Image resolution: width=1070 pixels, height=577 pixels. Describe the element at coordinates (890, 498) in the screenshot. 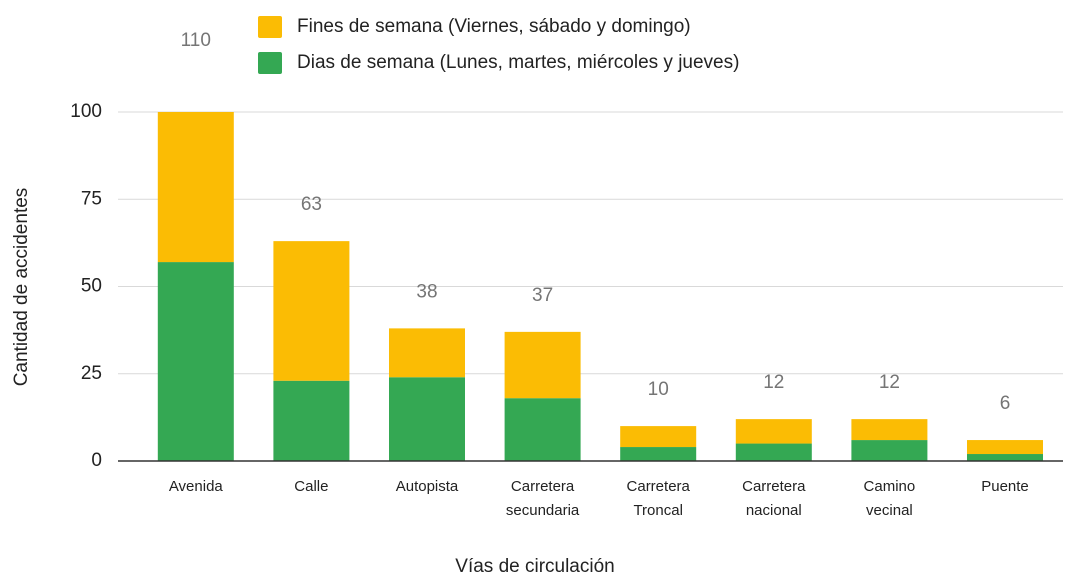

I see `x-tick-label: Camino vecinal` at that location.